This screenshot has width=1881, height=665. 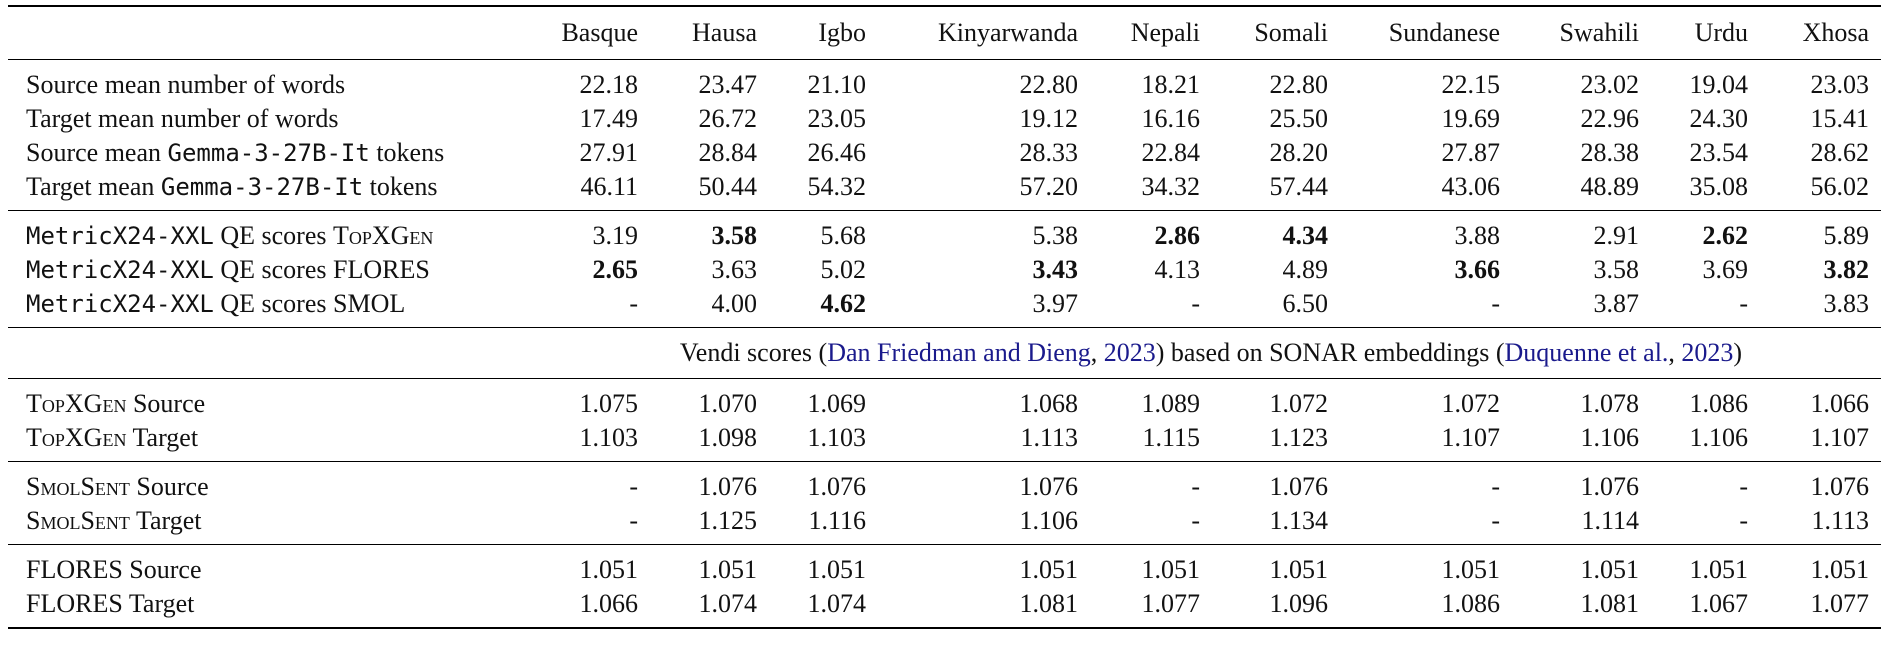 What do you see at coordinates (1276, 32) in the screenshot?
I see `header-somali: Somali` at bounding box center [1276, 32].